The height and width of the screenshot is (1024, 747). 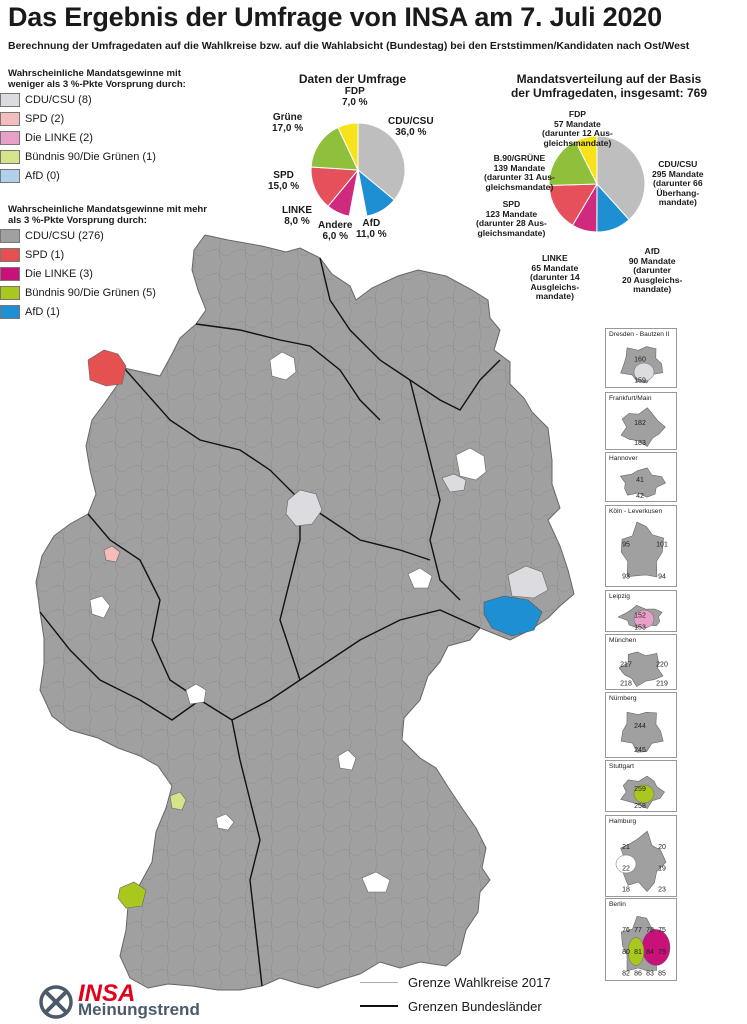 What do you see at coordinates (623, 821) in the screenshot?
I see `inset-title: Hamburg` at bounding box center [623, 821].